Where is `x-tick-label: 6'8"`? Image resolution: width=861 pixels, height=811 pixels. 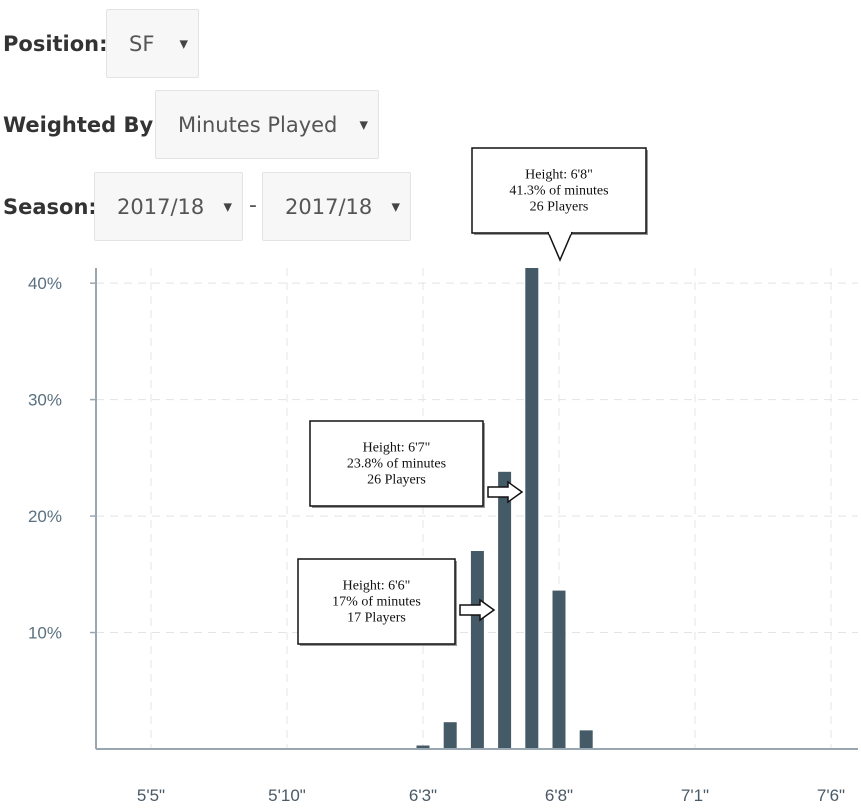 x-tick-label: 6'8" is located at coordinates (559, 795).